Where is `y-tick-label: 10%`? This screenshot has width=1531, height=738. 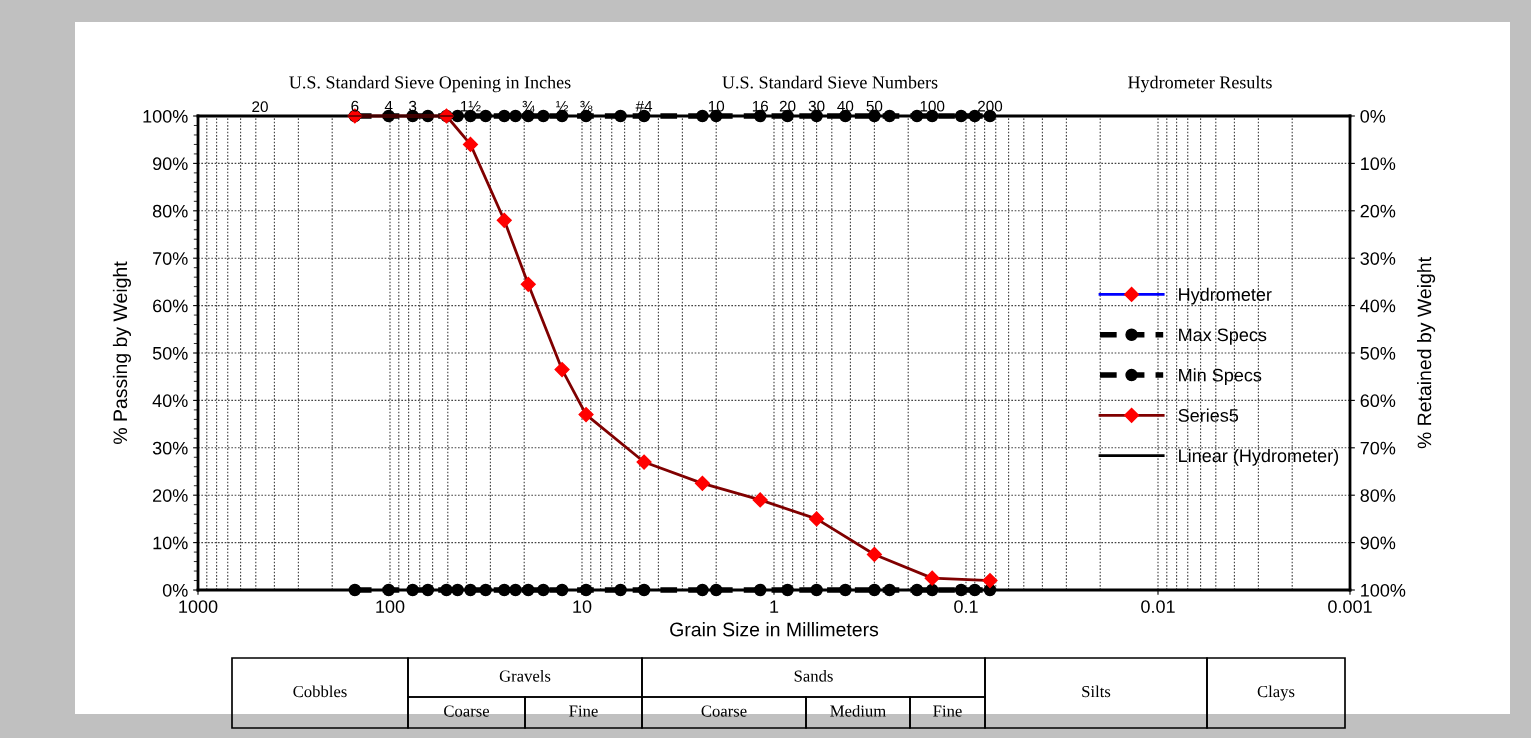 y-tick-label: 10% is located at coordinates (170, 543).